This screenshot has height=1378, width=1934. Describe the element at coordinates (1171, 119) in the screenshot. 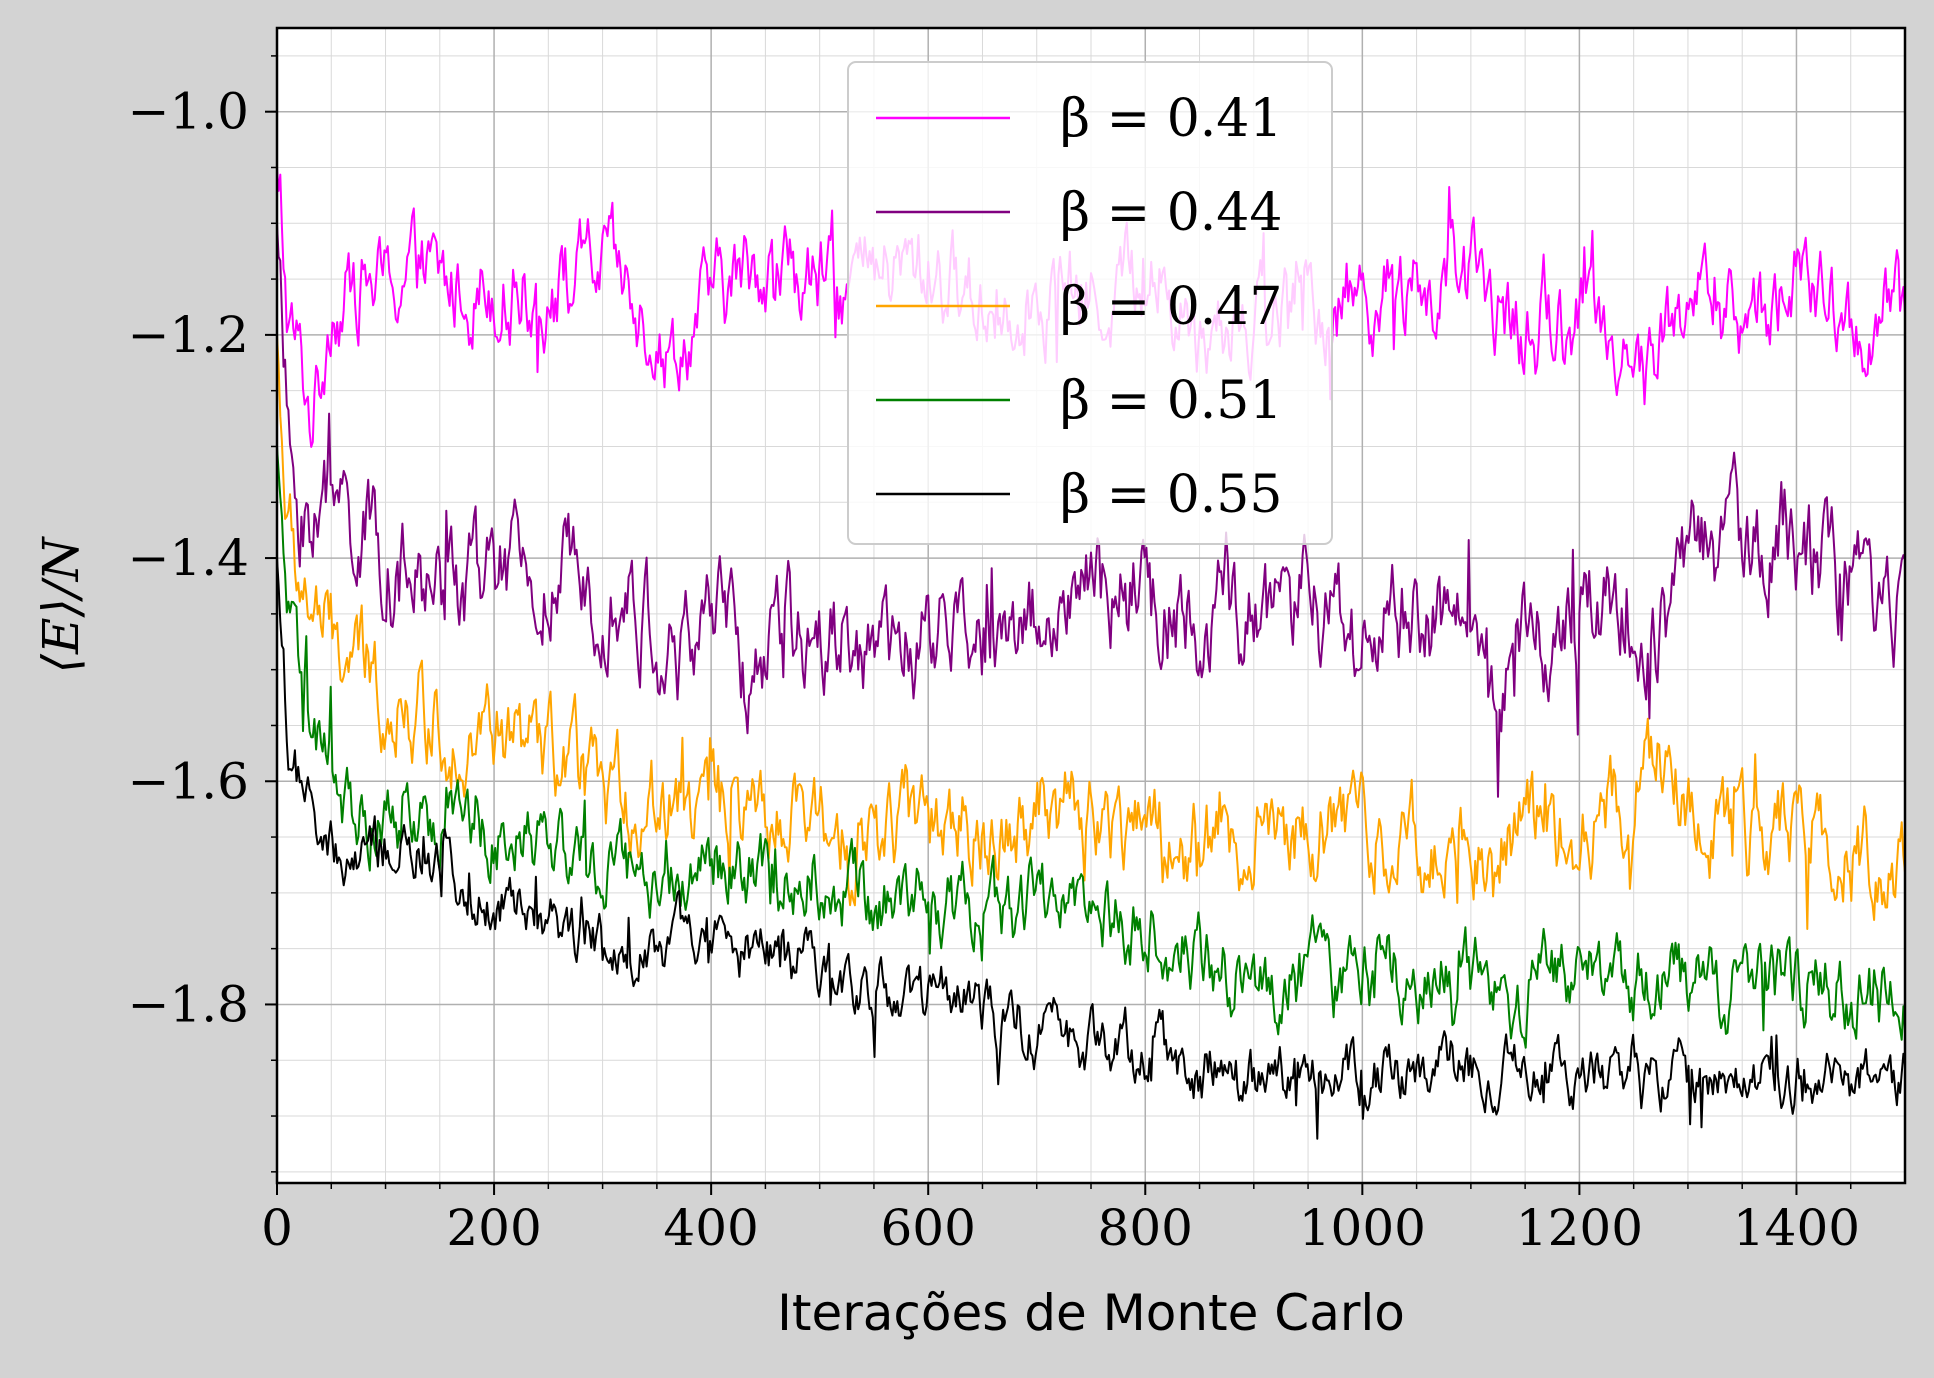

I see `legend-entry-1: β = 0.41` at that location.